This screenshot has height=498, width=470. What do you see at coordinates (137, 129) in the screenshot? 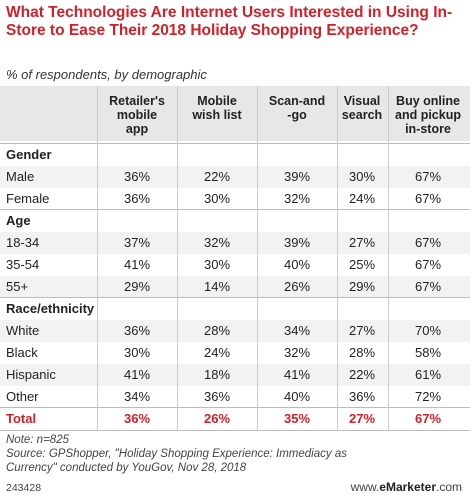
I see `column-header-line: app` at bounding box center [137, 129].